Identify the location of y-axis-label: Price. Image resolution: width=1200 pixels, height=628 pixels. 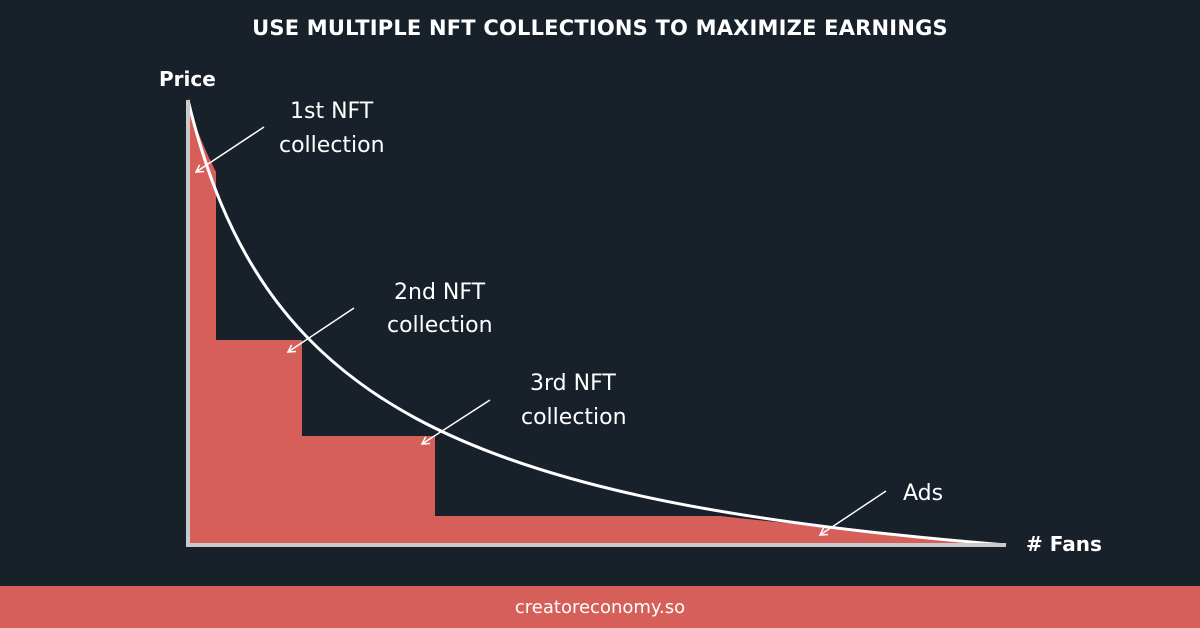
(187, 79).